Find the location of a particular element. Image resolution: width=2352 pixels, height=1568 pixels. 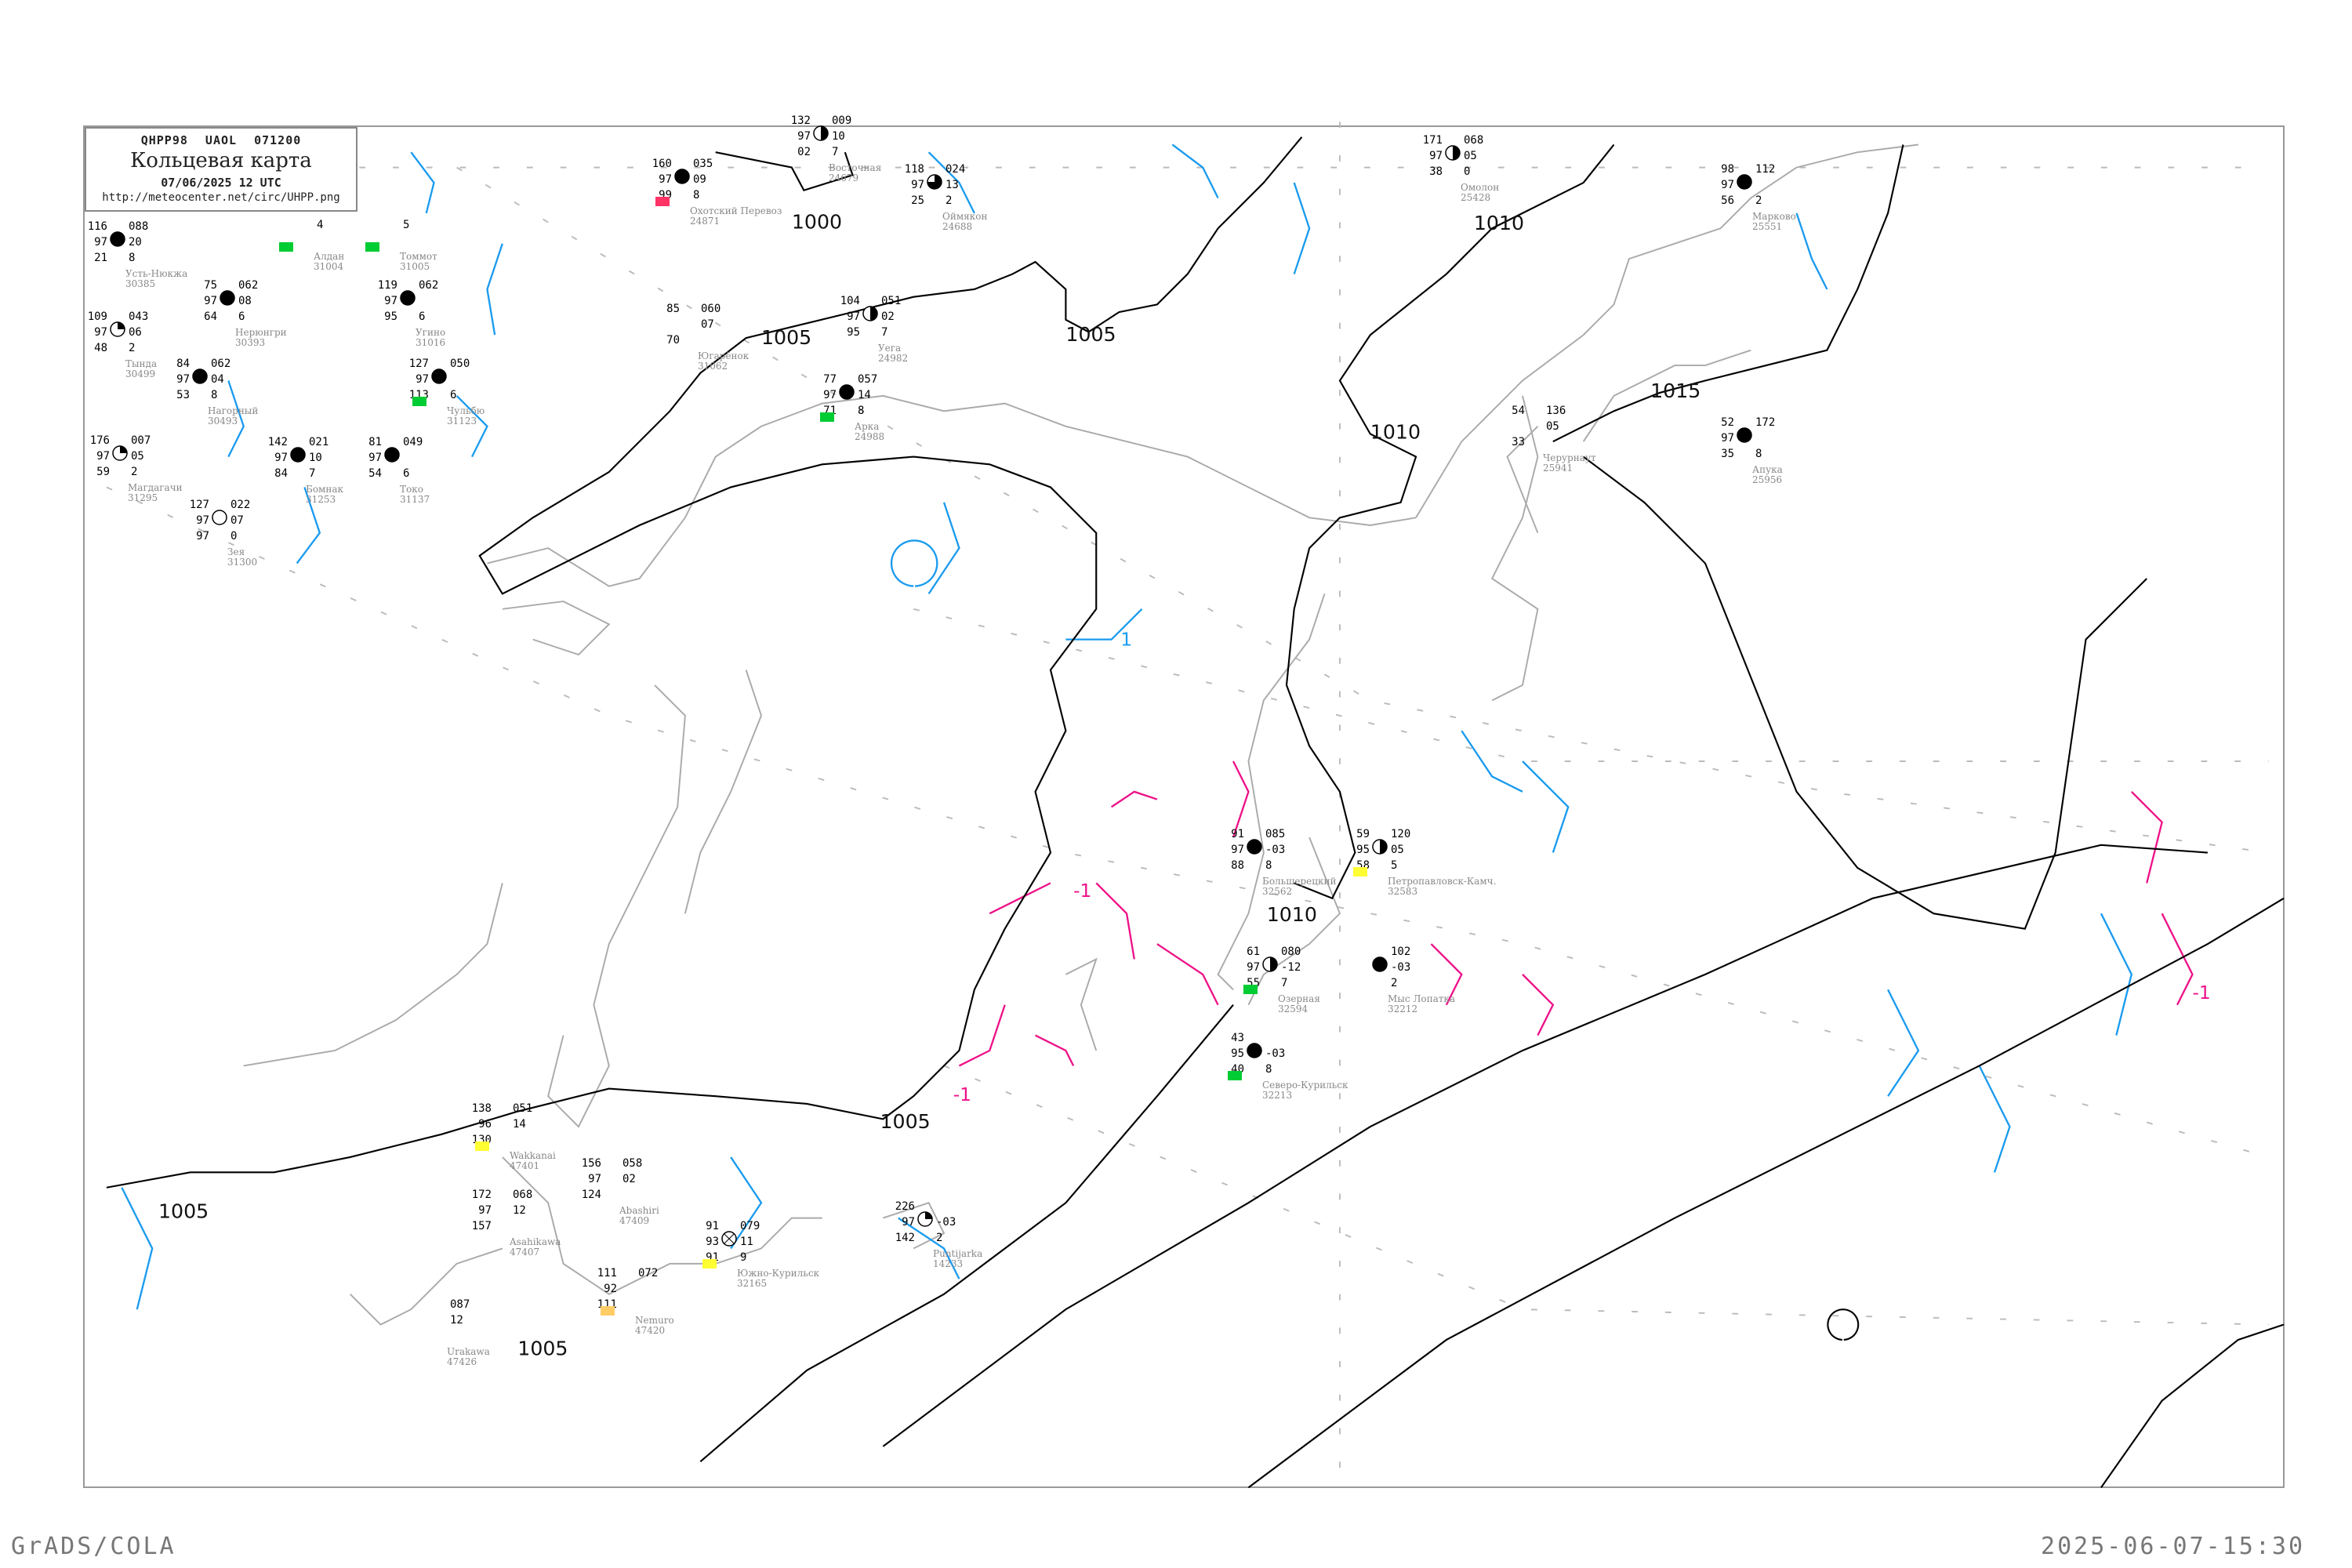

station-value-left: 116 is located at coordinates (97, 227).